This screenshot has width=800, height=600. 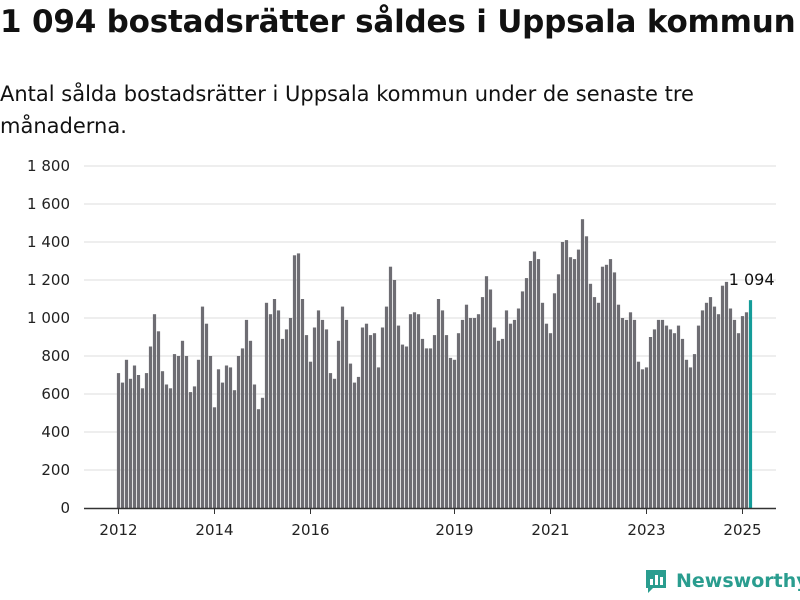 I want to click on y-tick-label: 1 400, so click(x=48, y=242).